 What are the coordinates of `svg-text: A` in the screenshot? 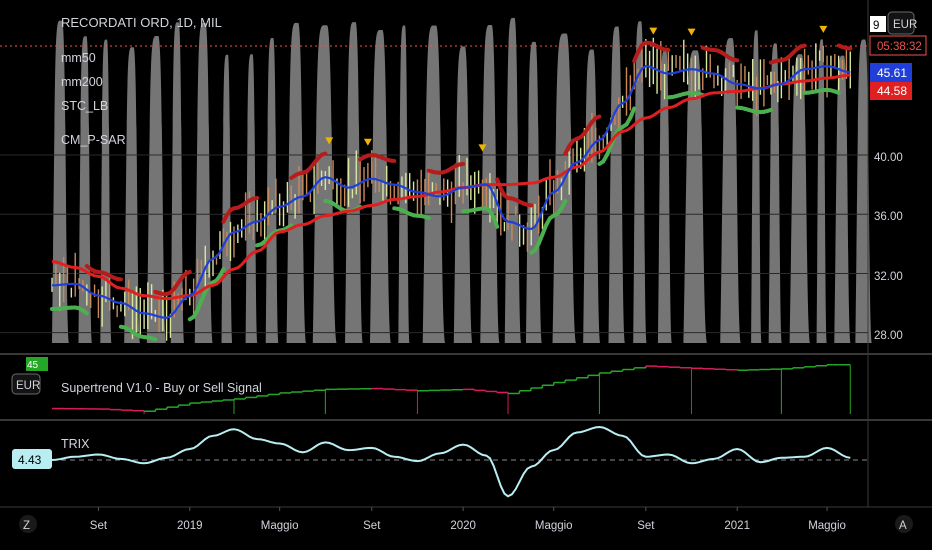 It's located at (903, 526).